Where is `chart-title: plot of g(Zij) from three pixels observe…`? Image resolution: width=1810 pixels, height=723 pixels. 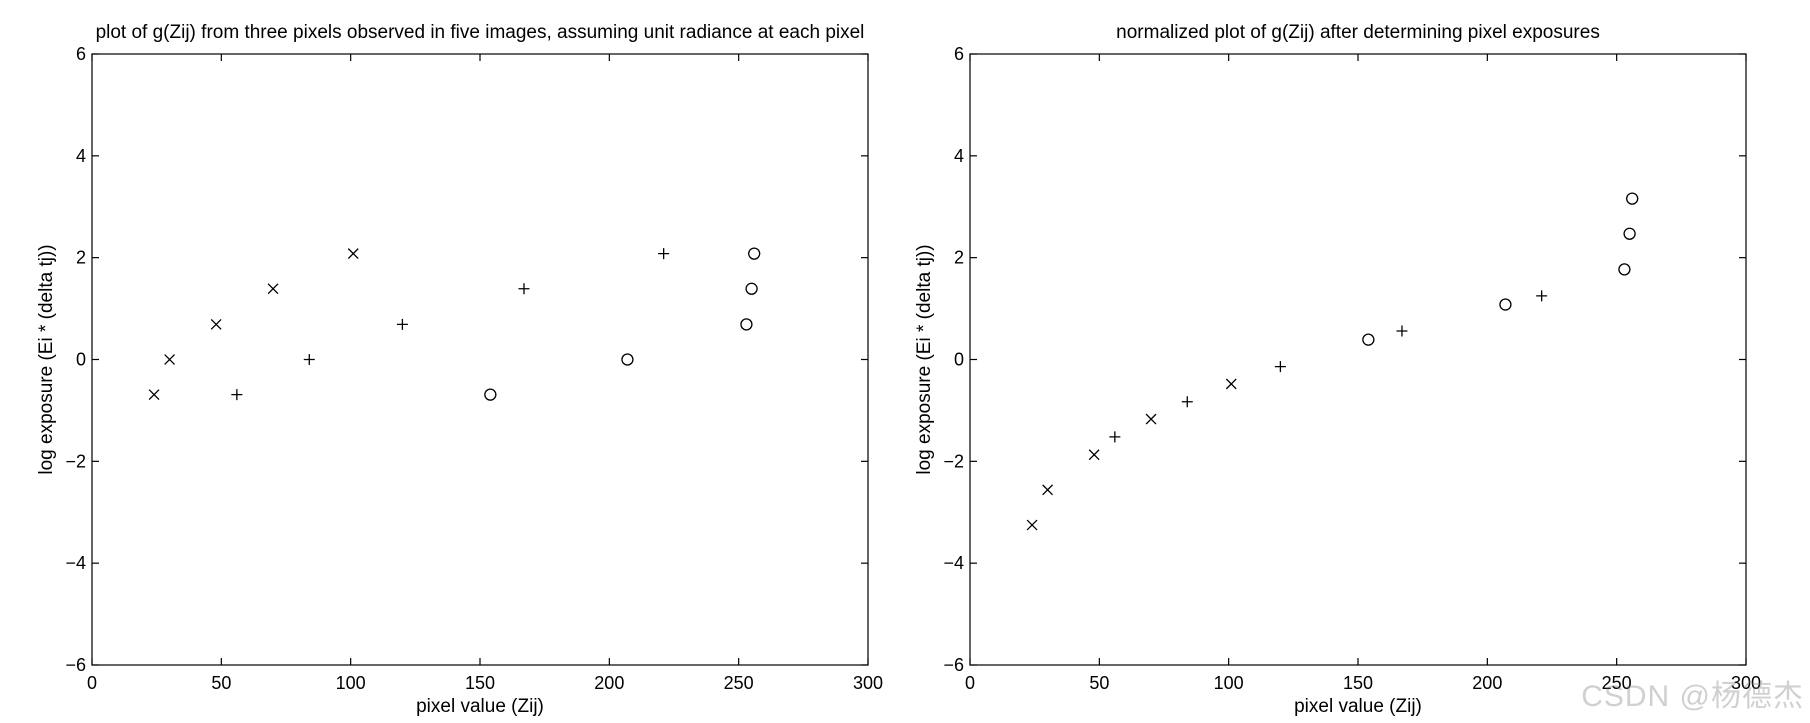
chart-title: plot of g(Zij) from three pixels observe… is located at coordinates (480, 32).